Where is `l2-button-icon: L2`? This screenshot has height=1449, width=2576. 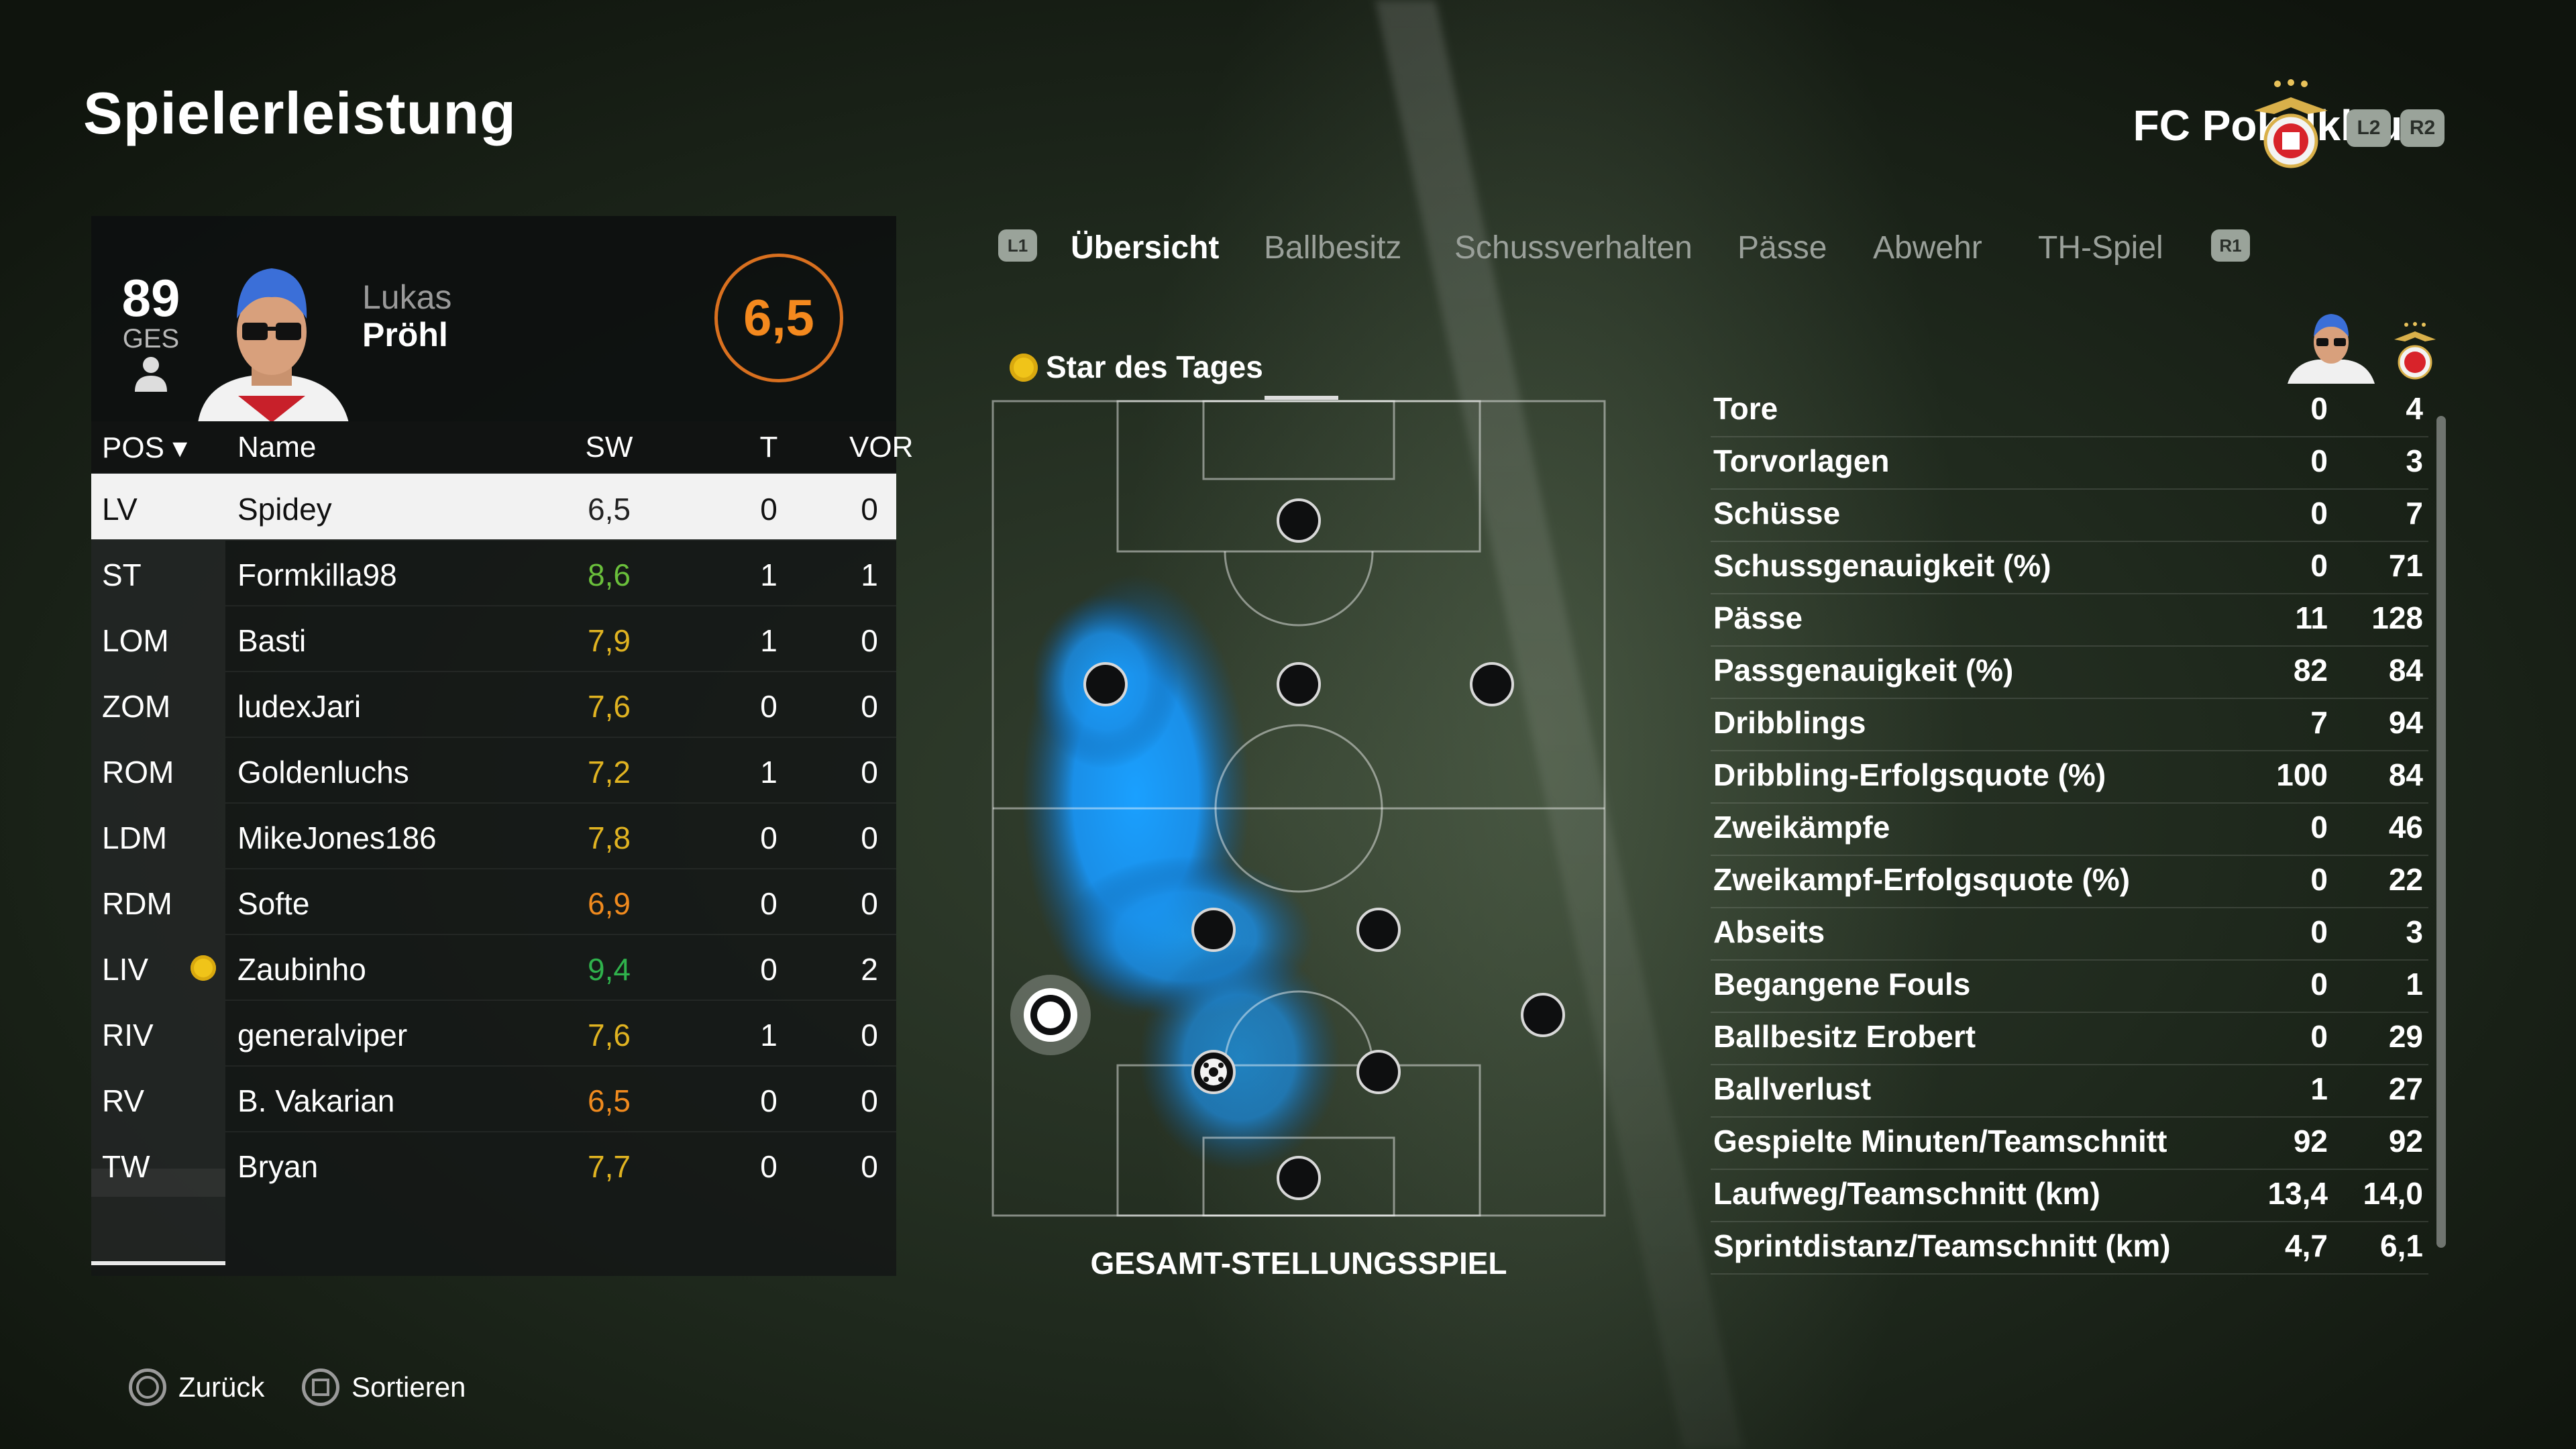 l2-button-icon: L2 is located at coordinates (2369, 128).